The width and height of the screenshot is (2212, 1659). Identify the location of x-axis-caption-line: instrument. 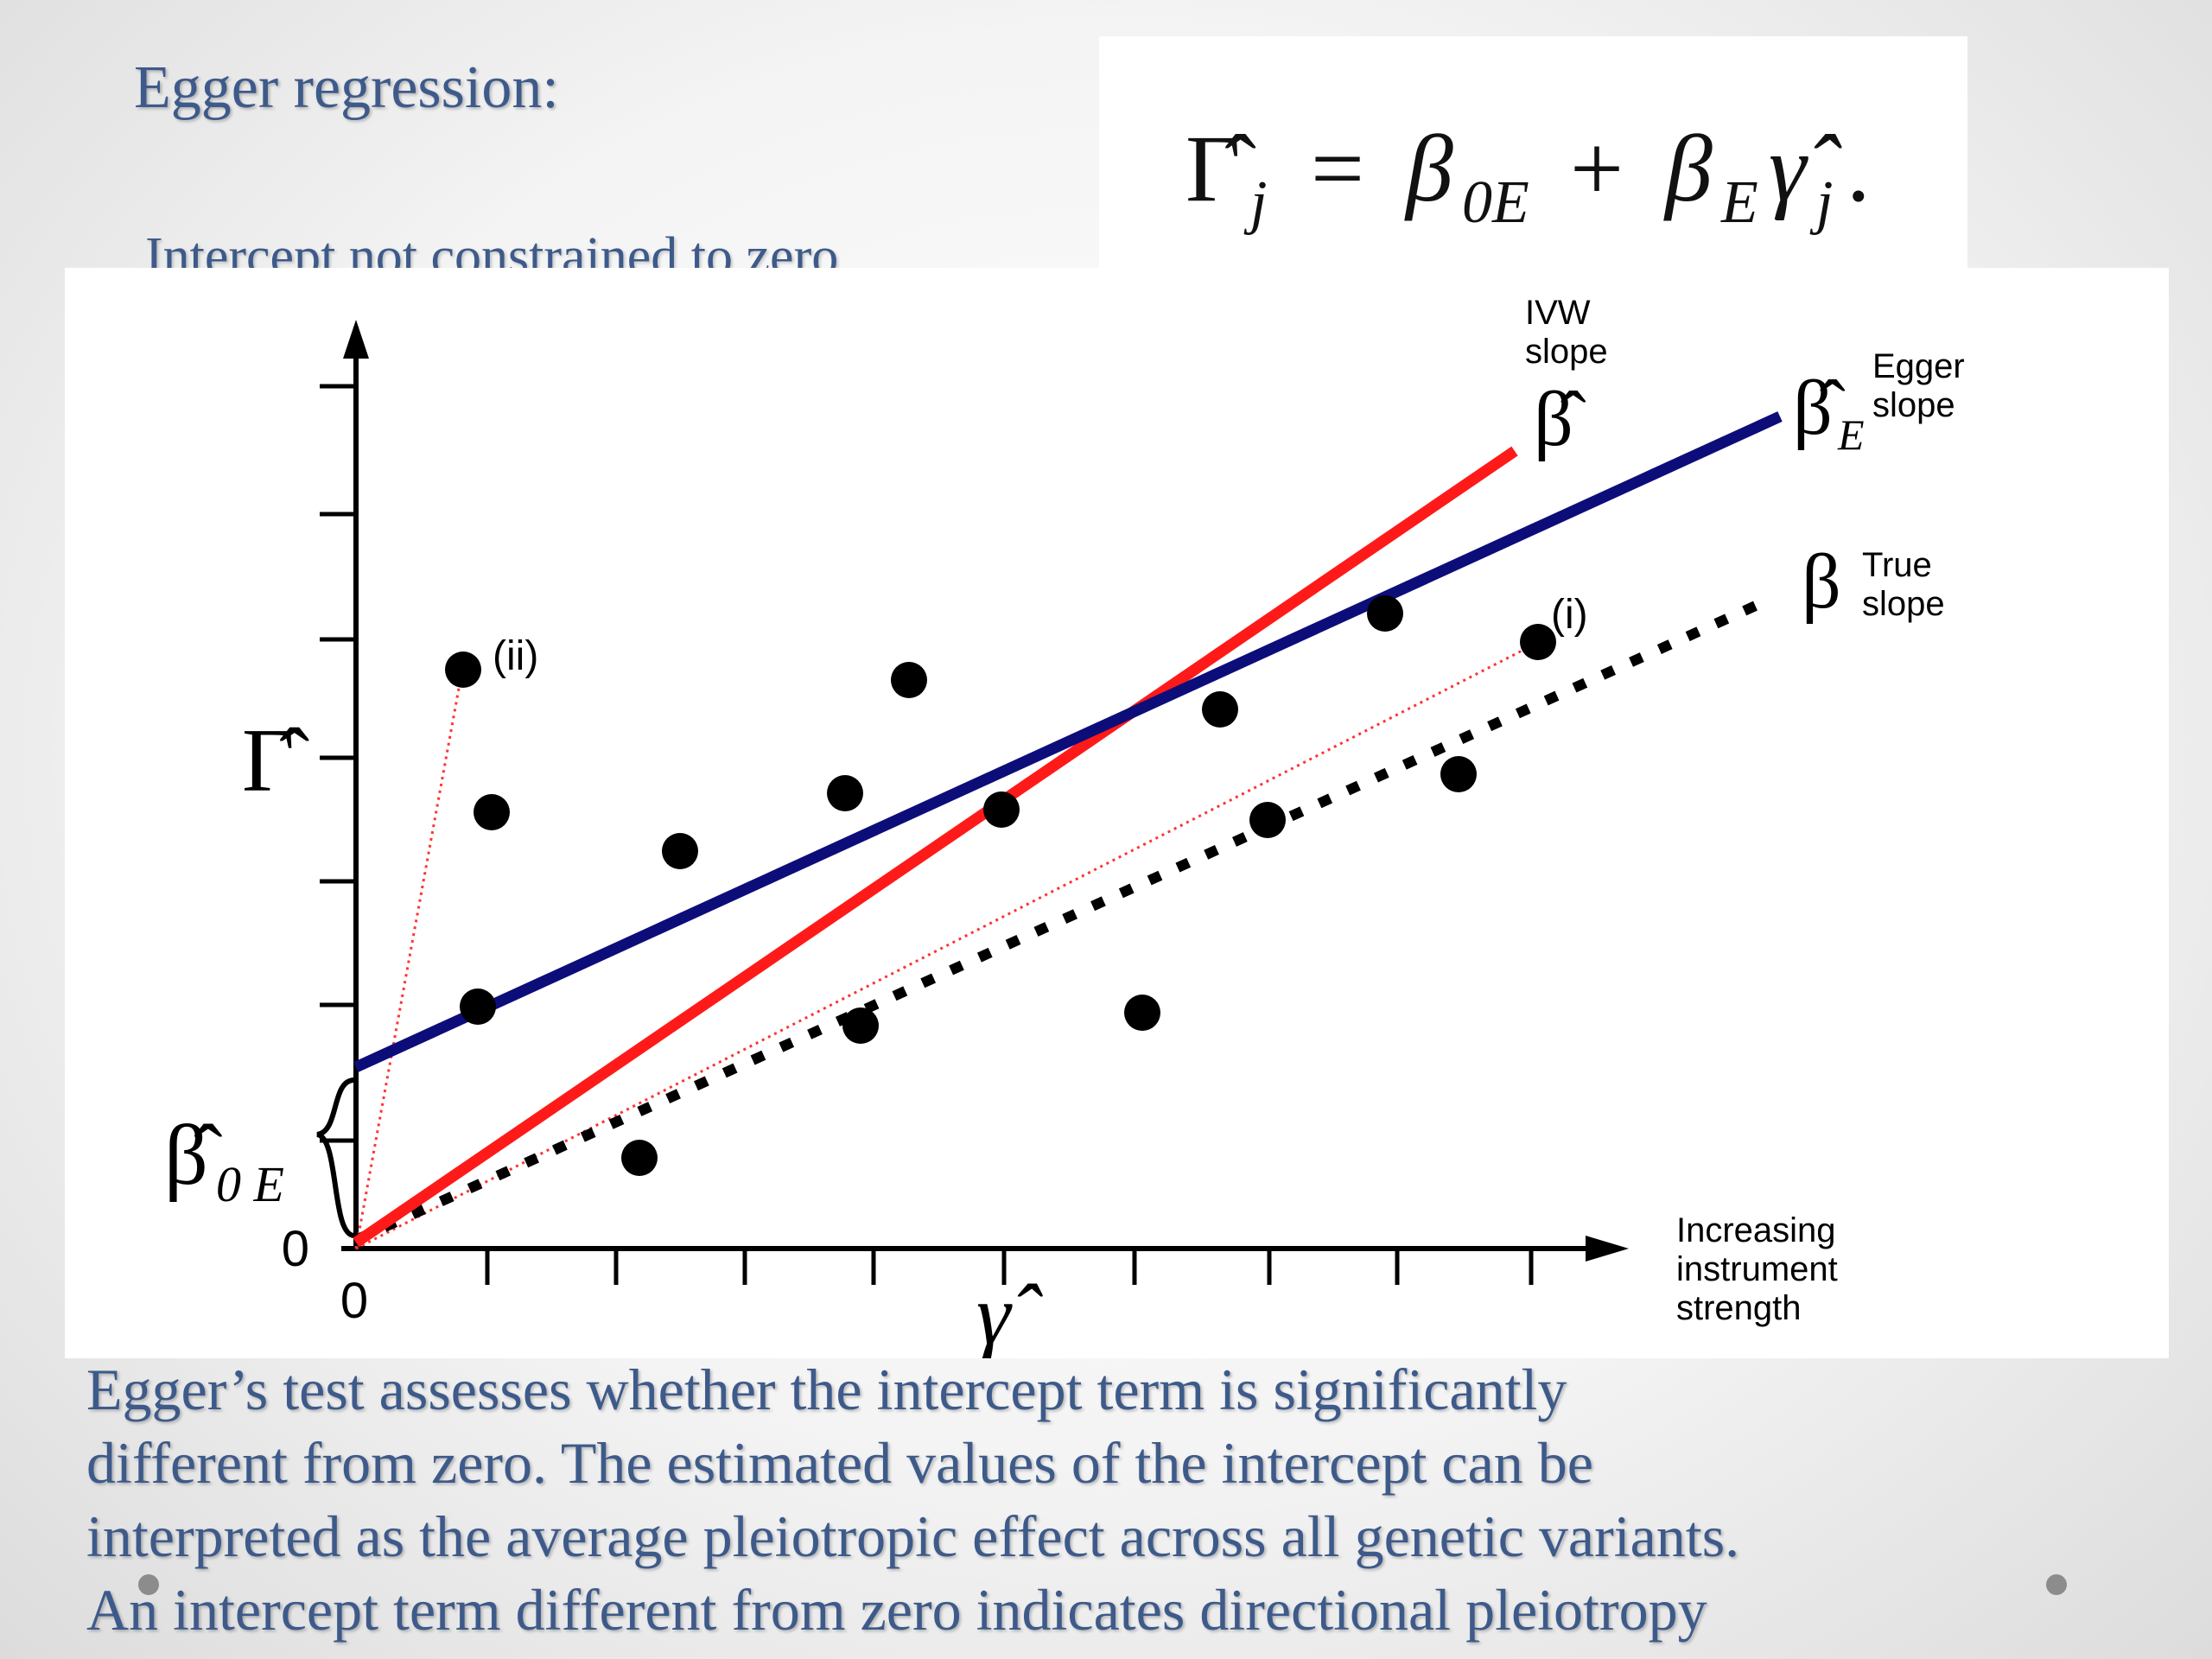
(1757, 1269).